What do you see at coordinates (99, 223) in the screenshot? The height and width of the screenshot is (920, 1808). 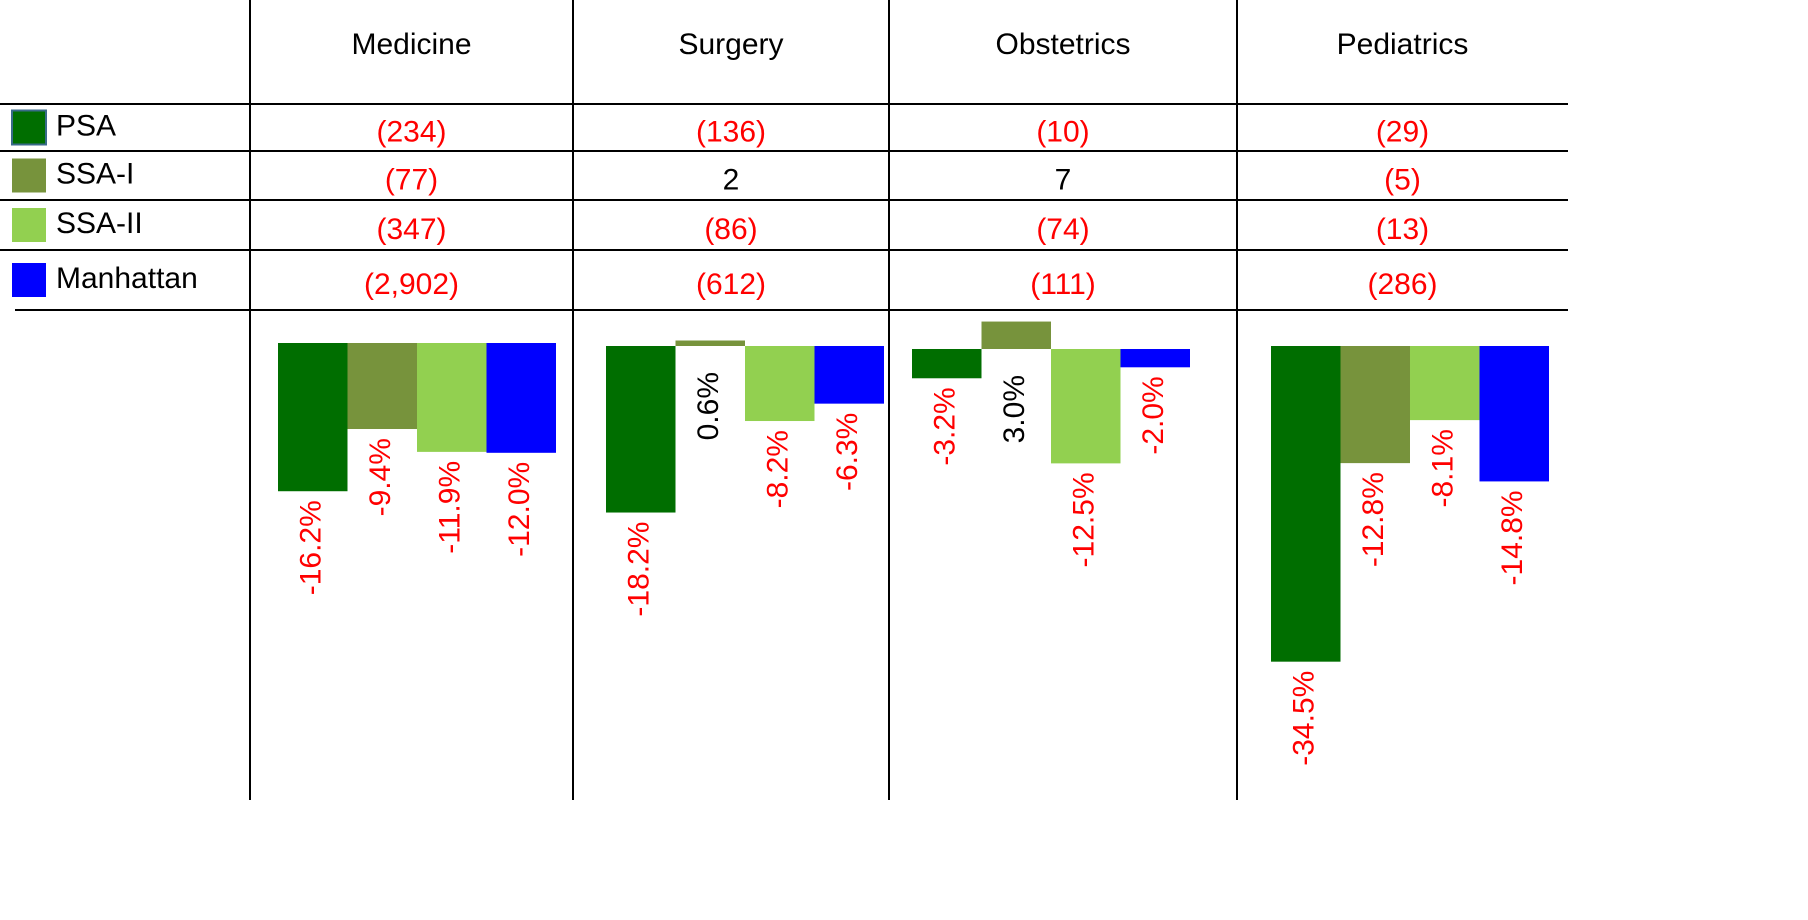 I see `row-label: SSA-II` at bounding box center [99, 223].